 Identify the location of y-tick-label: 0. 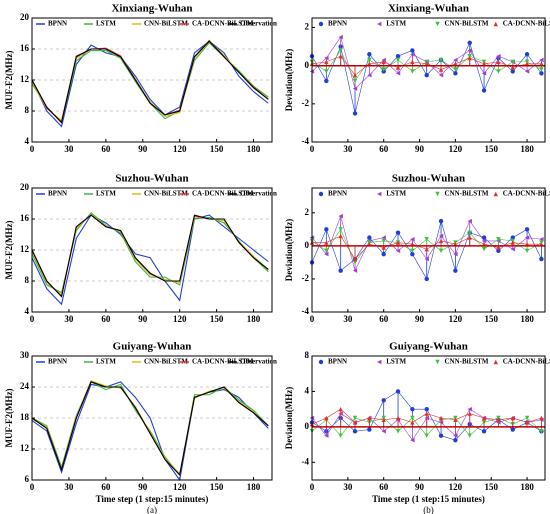
(307, 426).